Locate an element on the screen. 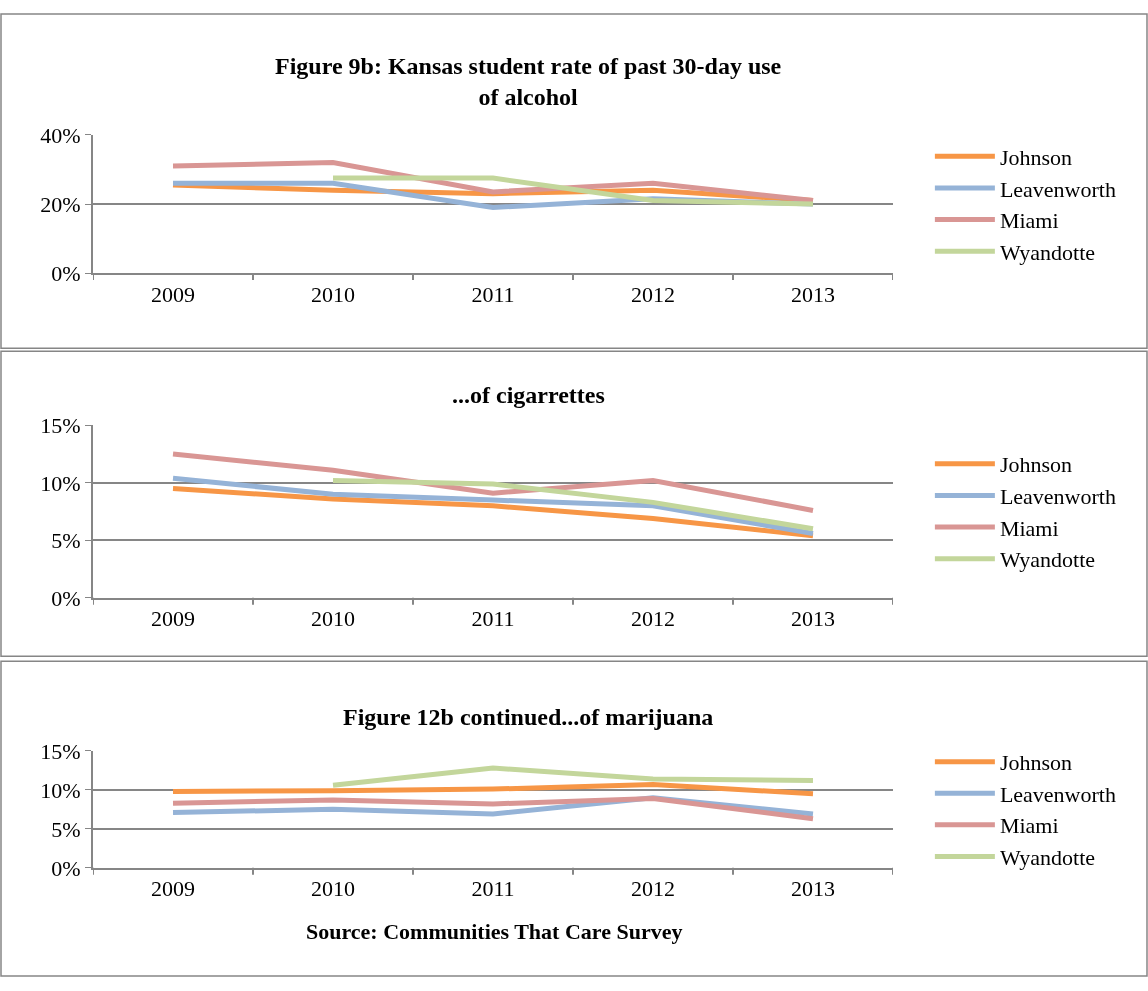 The height and width of the screenshot is (991, 1148). chart-title: Figure 9b: Kansas student rate of past 30-day use of alcohol is located at coordinates (528, 82).